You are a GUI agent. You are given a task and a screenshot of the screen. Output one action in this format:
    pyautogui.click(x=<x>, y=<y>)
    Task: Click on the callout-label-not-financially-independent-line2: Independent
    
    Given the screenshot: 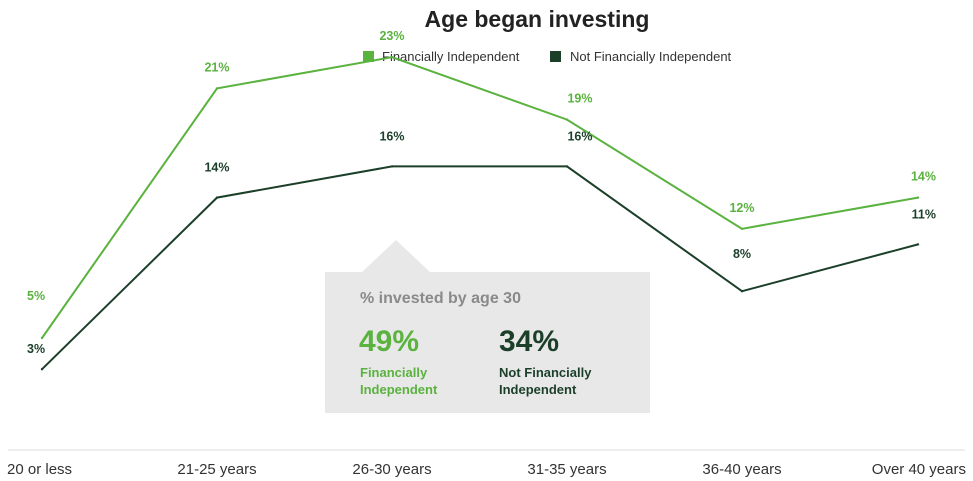 What is the action you would take?
    pyautogui.click(x=538, y=389)
    